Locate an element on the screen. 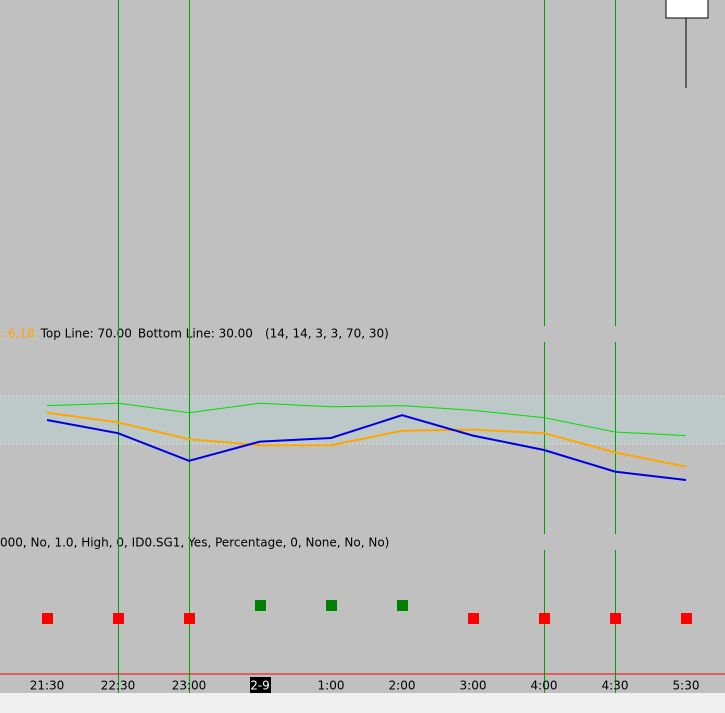  x-tick-label: 2-9 is located at coordinates (260, 686).